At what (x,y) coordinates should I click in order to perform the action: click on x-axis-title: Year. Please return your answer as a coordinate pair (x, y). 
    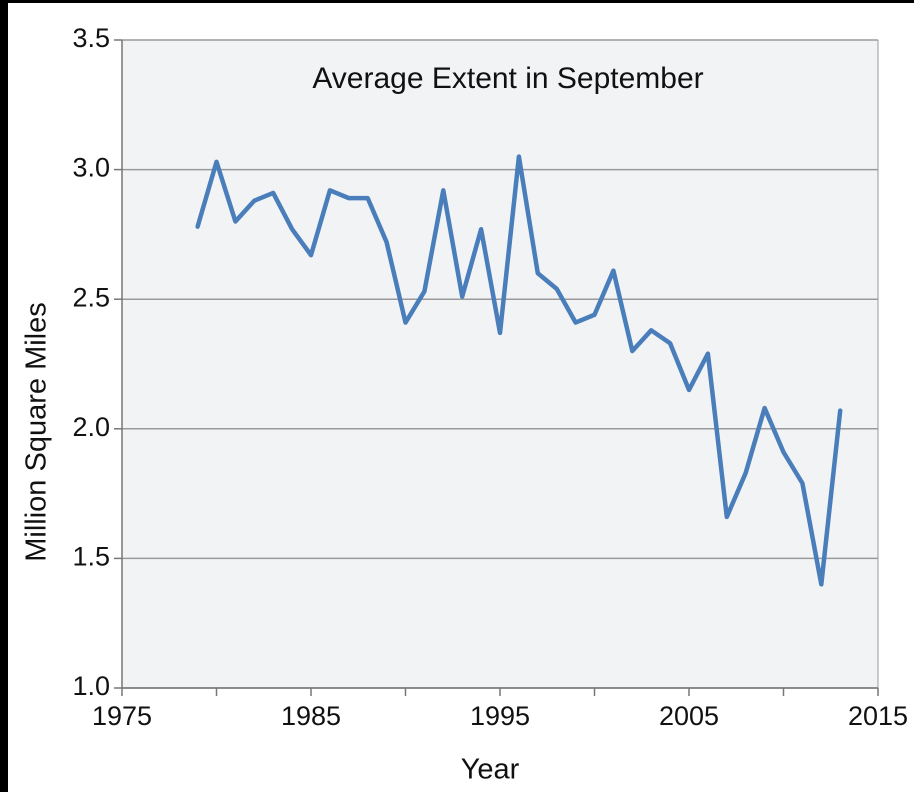
    Looking at the image, I should click on (490, 770).